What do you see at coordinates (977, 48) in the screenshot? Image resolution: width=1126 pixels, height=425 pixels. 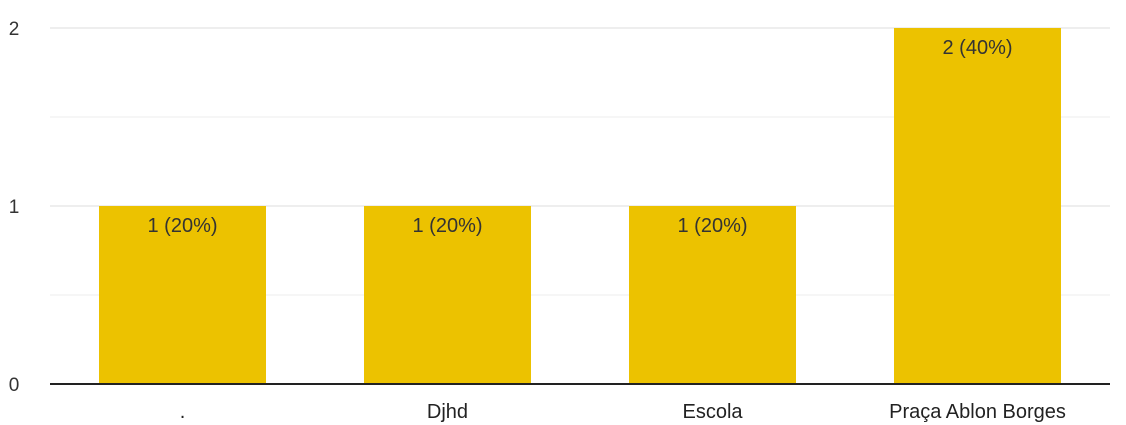 I see `bar-data-label: 2 (40%)` at bounding box center [977, 48].